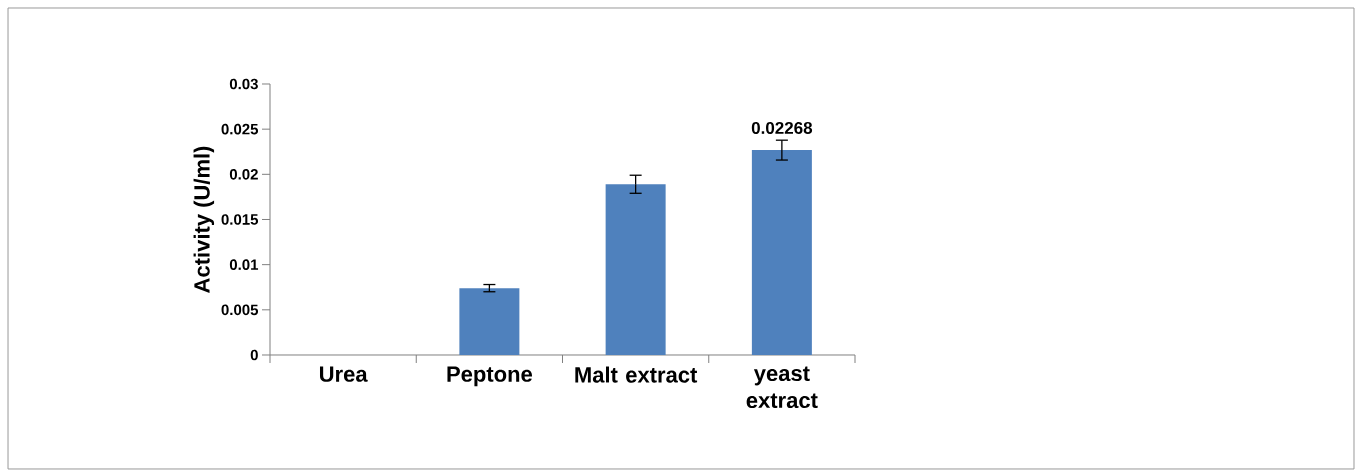  I want to click on x-tick-label: Urea, so click(343, 374).